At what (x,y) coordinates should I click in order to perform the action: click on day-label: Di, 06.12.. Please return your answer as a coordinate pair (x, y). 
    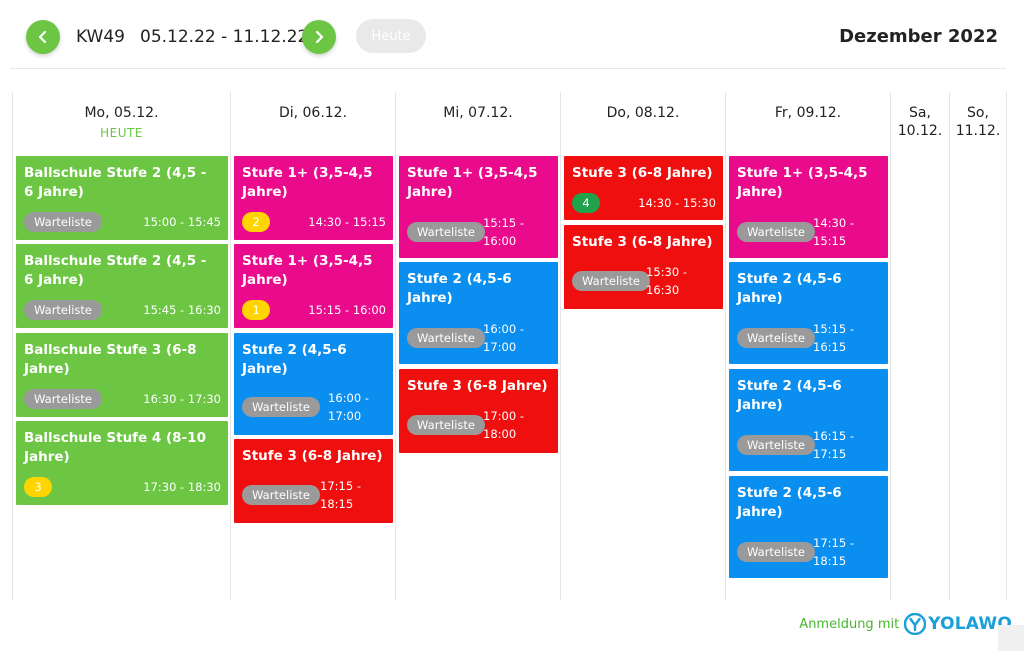
    Looking at the image, I should click on (313, 113).